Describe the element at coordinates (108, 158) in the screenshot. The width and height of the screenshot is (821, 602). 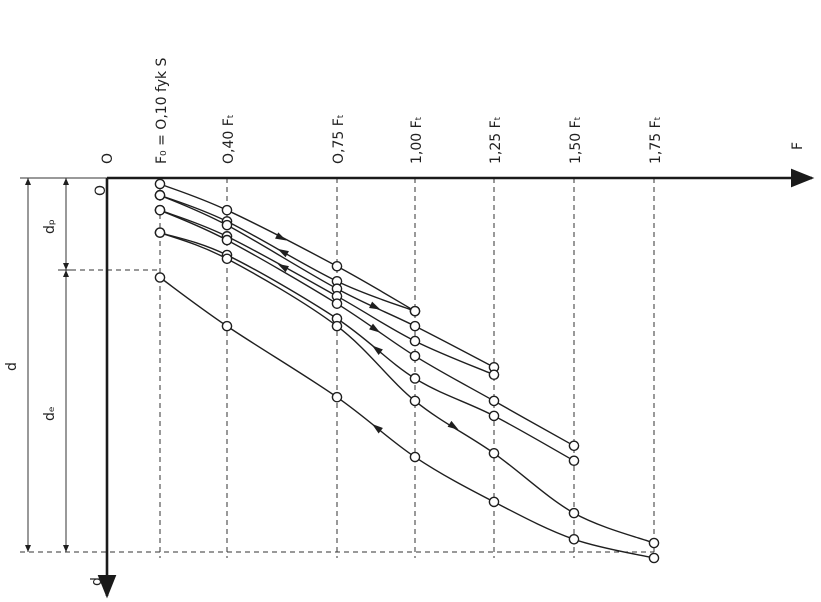
I see `origin-label-top: O` at that location.